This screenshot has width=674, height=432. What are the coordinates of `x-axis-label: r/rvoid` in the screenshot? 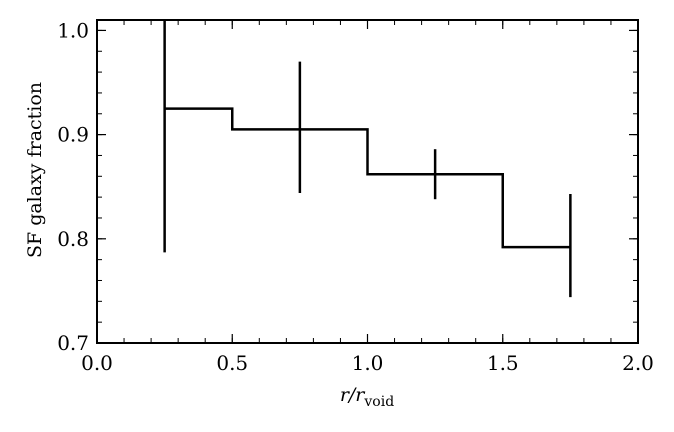 It's located at (367, 397).